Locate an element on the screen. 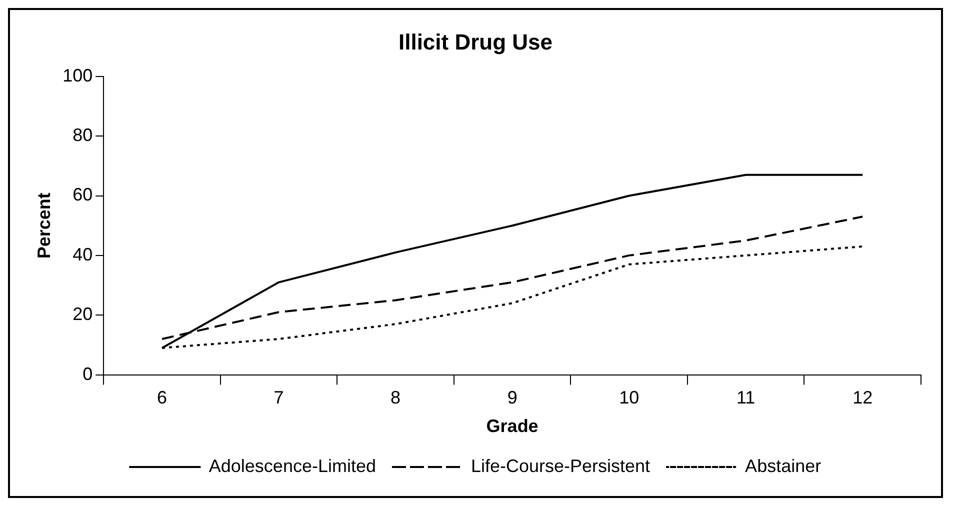  legend-label: Adolescence-Limited is located at coordinates (292, 466).